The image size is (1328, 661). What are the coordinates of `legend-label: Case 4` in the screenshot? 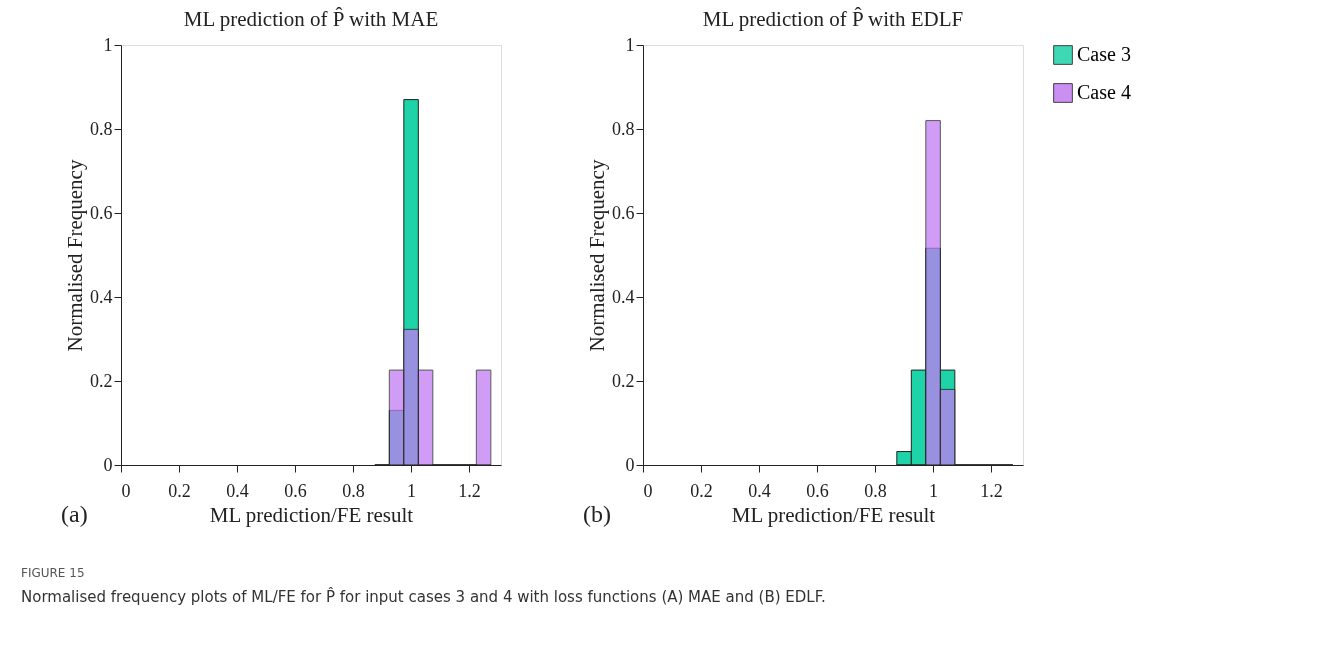 It's located at (1104, 92).